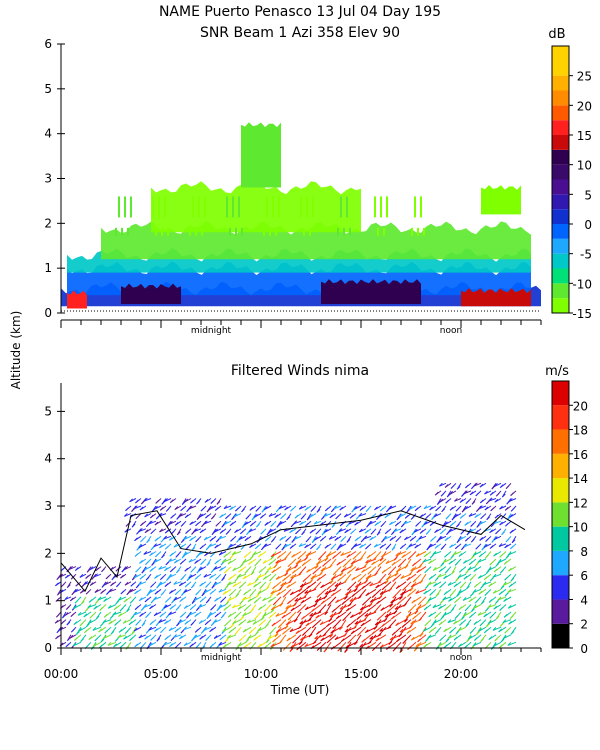 Image resolution: width=600 pixels, height=750 pixels. I want to click on wind-colorbar-tick-label: 12, so click(580, 503).